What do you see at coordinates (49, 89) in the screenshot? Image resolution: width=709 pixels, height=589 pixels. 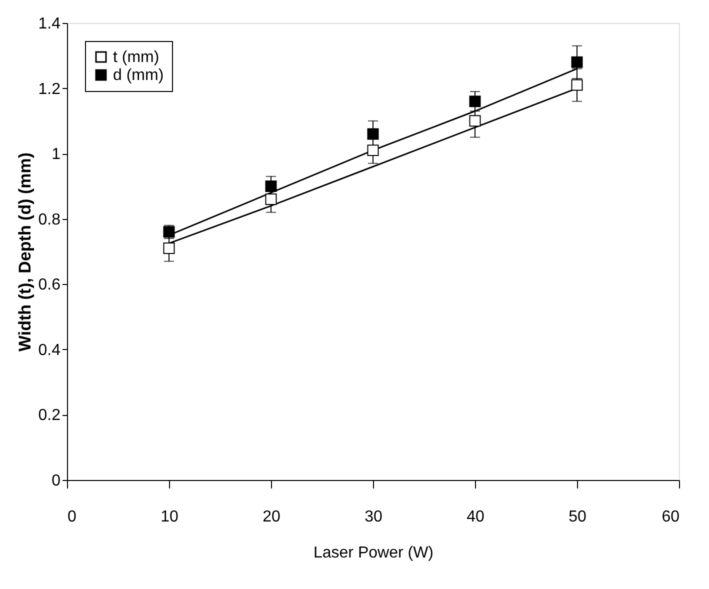 I see `y-tick-label: 1.2` at bounding box center [49, 89].